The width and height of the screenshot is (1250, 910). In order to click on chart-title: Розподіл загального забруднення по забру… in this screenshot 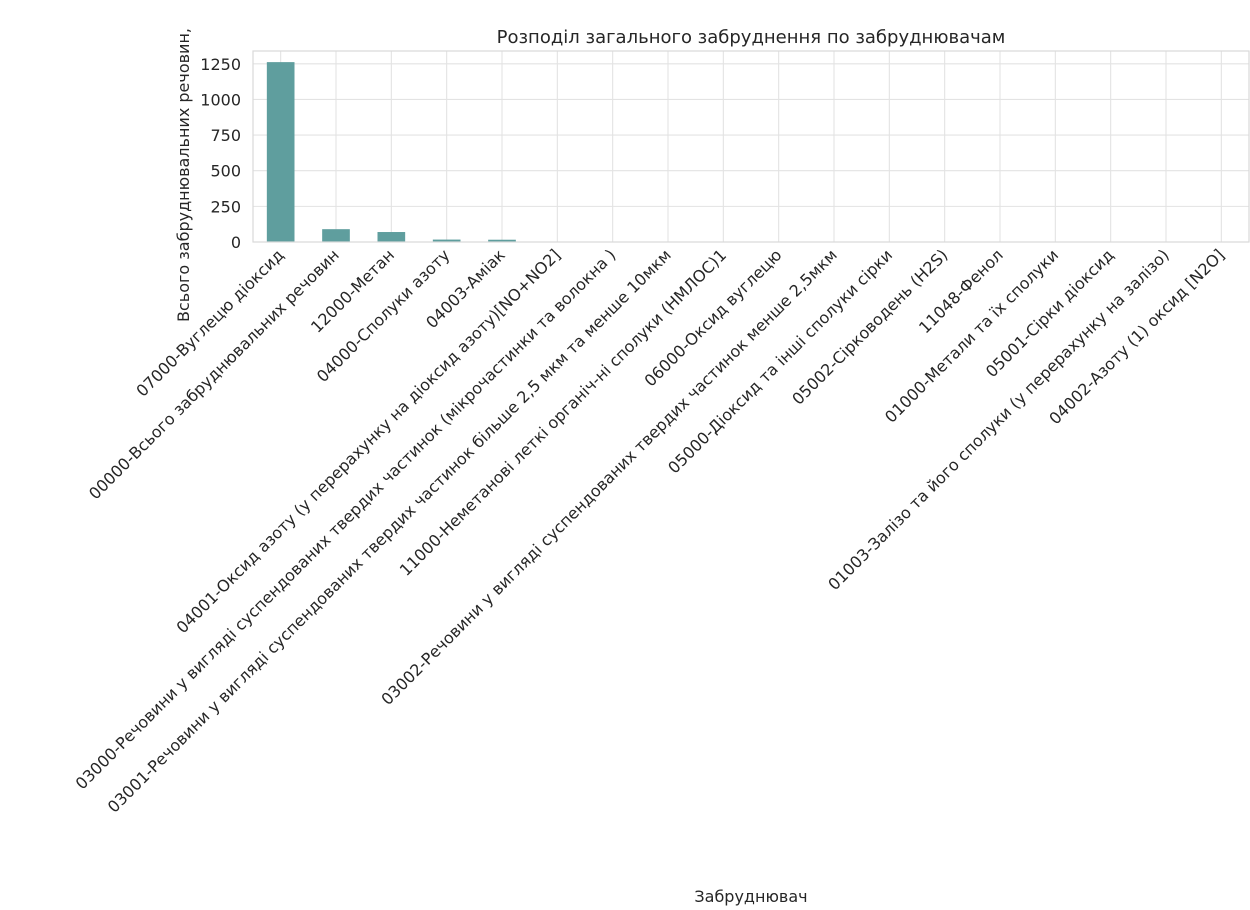, I will do `click(751, 37)`.